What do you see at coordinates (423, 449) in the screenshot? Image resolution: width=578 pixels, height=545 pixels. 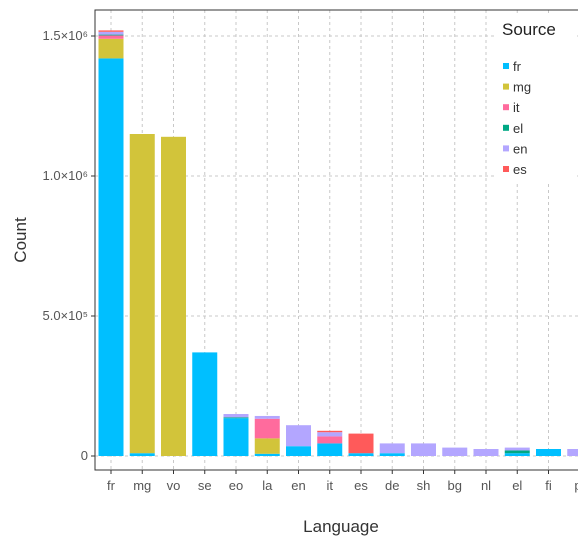 I see `bar-sh-en` at bounding box center [423, 449].